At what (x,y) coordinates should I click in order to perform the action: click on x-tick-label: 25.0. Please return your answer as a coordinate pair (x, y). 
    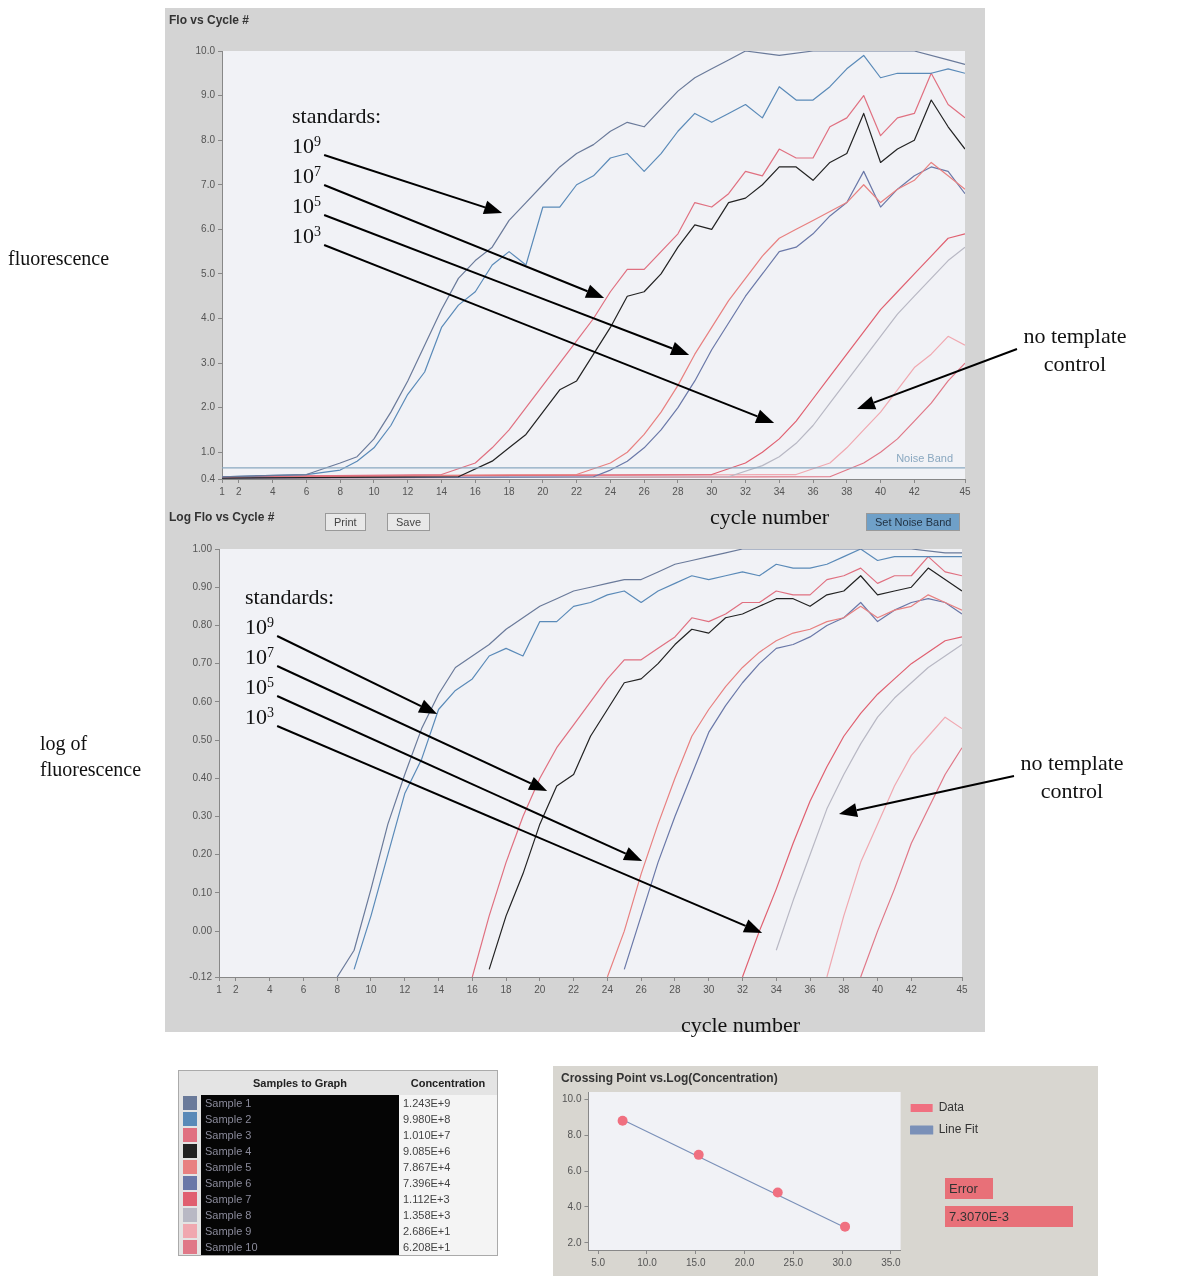
    Looking at the image, I should click on (793, 1262).